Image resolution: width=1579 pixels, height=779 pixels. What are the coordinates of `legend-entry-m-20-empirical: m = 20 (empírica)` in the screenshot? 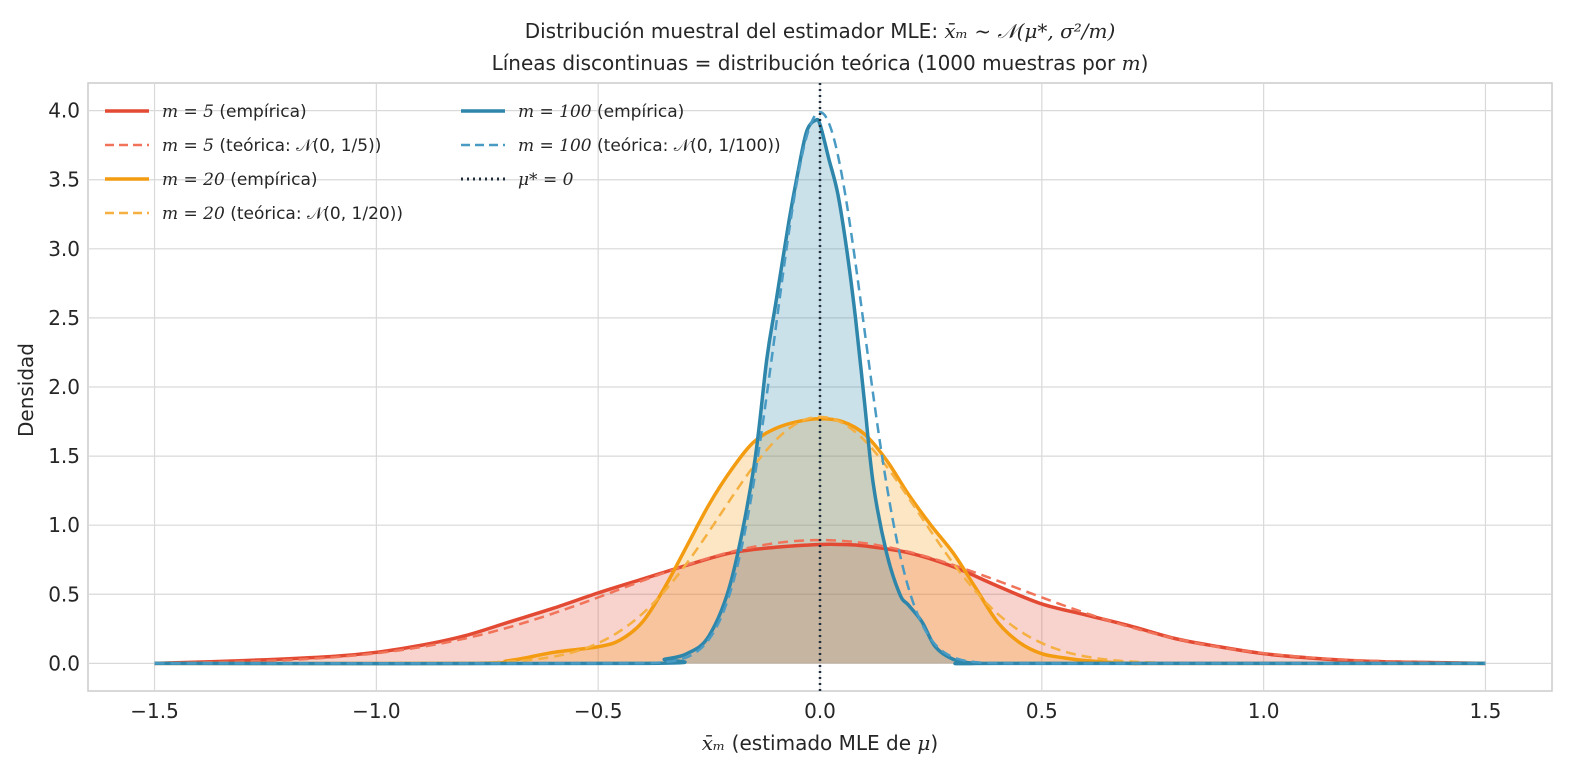 It's located at (211, 180).